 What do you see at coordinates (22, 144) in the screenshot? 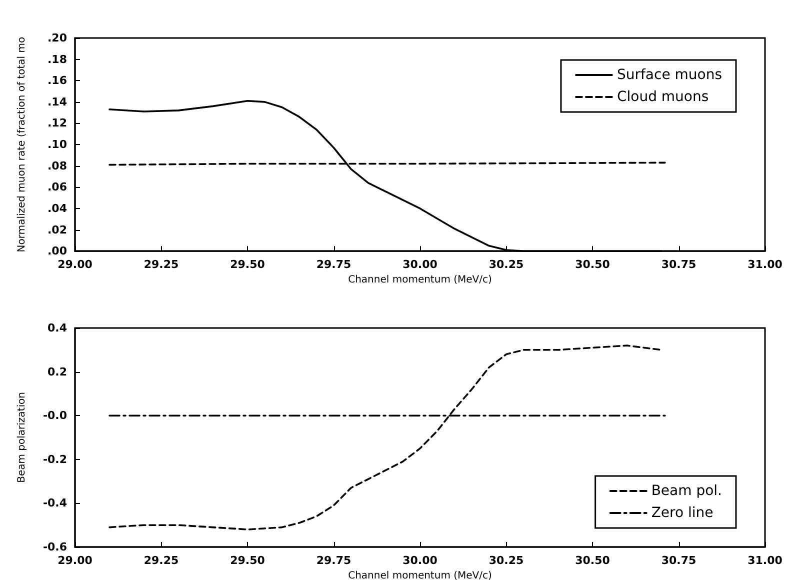
I see `y-axis-title: Normalized muon rate (fraction of total mo` at bounding box center [22, 144].